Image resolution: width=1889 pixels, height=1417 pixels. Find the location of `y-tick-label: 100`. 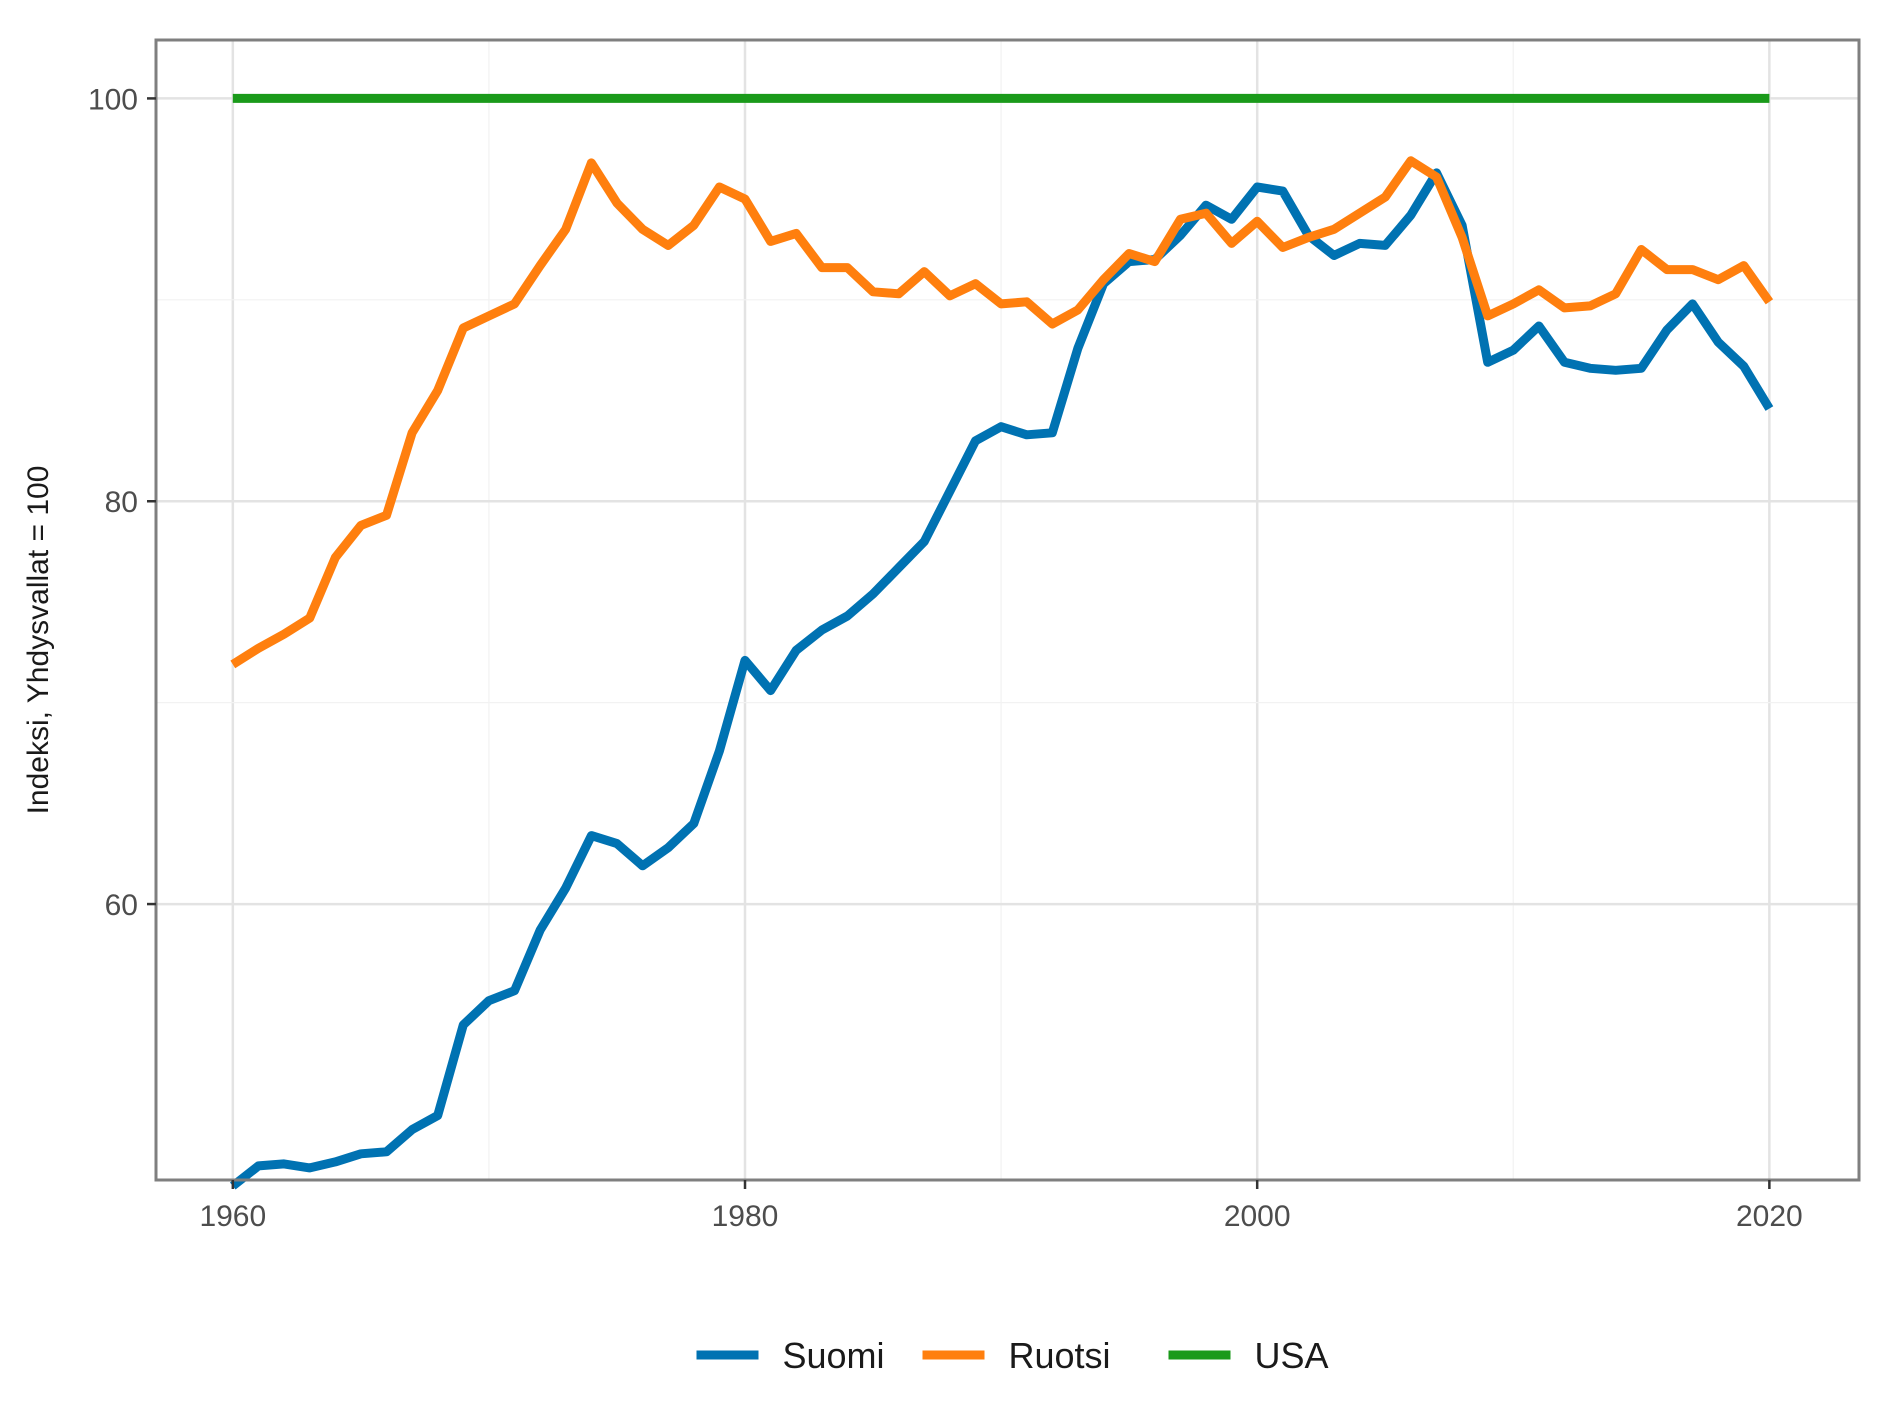

y-tick-label: 100 is located at coordinates (113, 99).